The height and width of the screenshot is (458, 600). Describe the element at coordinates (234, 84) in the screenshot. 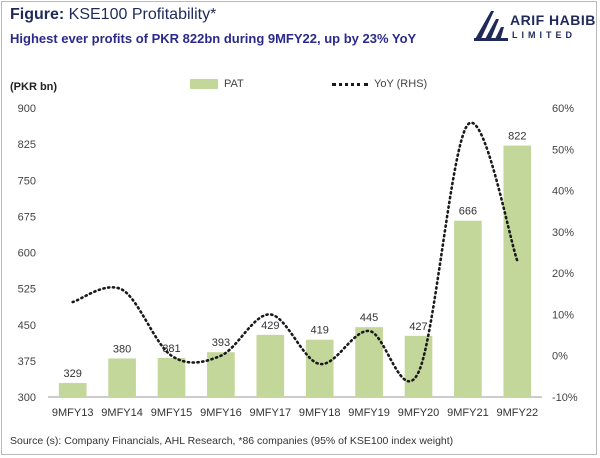

I see `legend-pat-label: PAT` at that location.